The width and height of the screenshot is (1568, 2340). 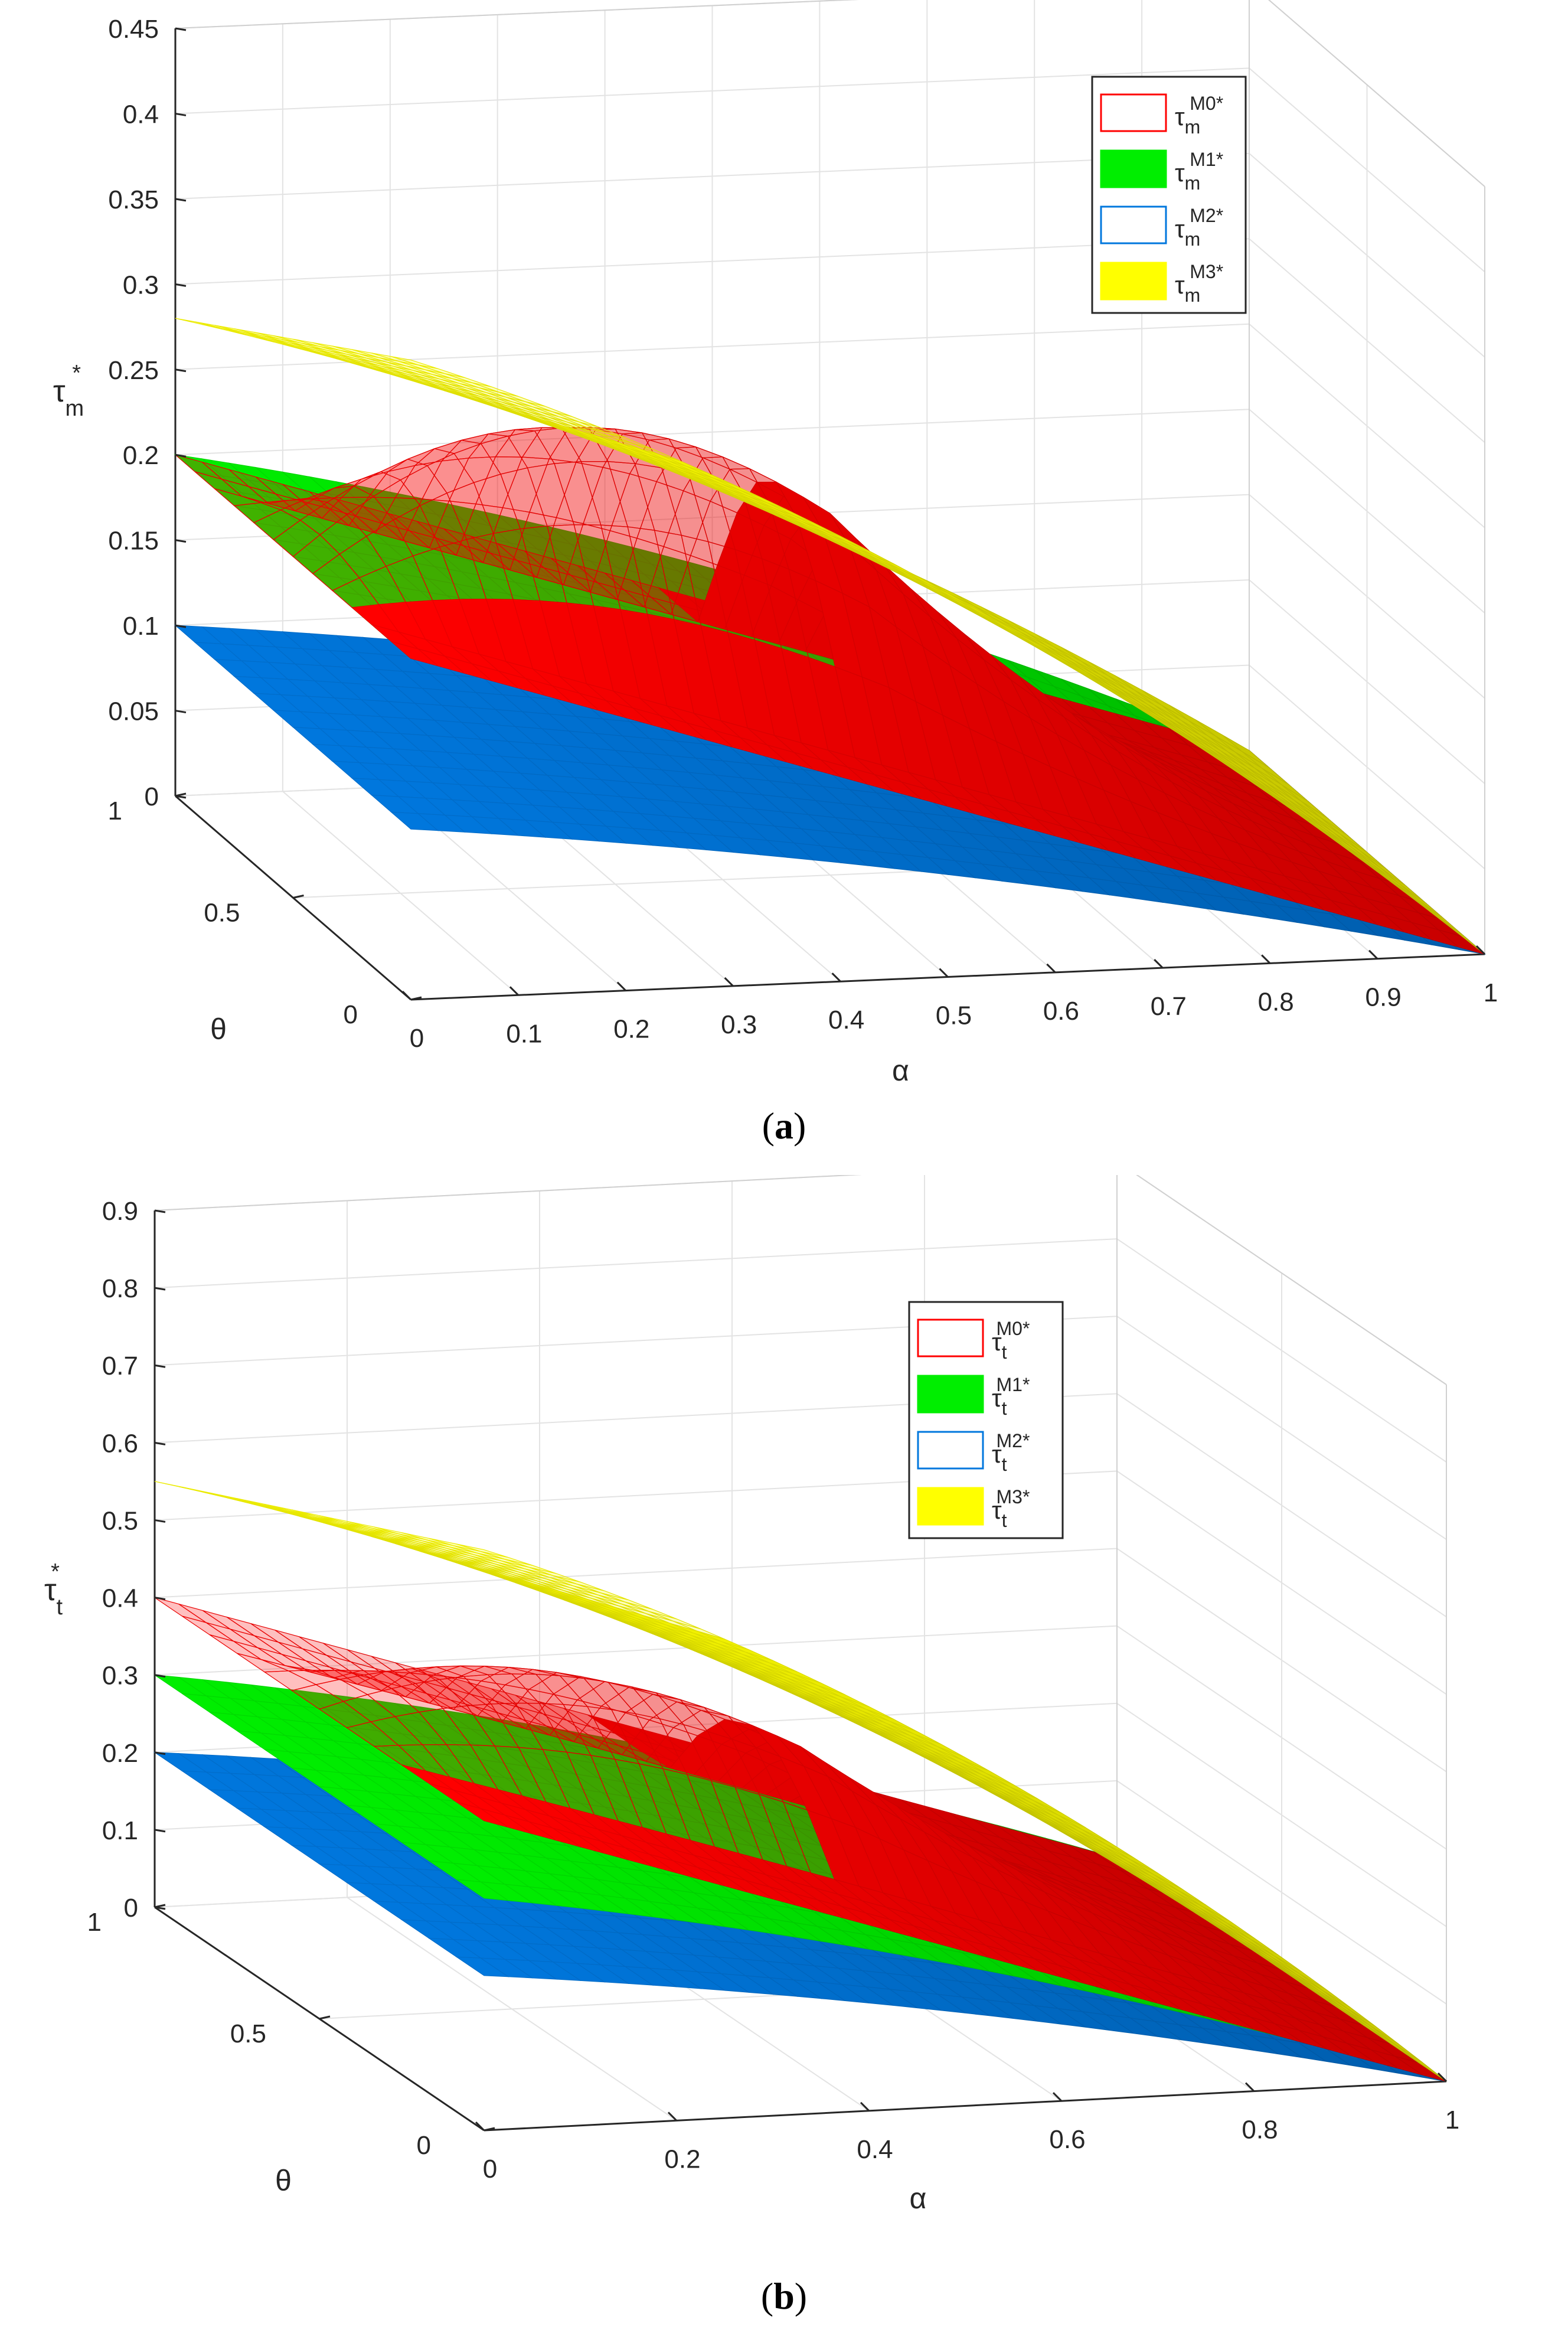 I want to click on legend-label-sub: m, so click(x=1193, y=127).